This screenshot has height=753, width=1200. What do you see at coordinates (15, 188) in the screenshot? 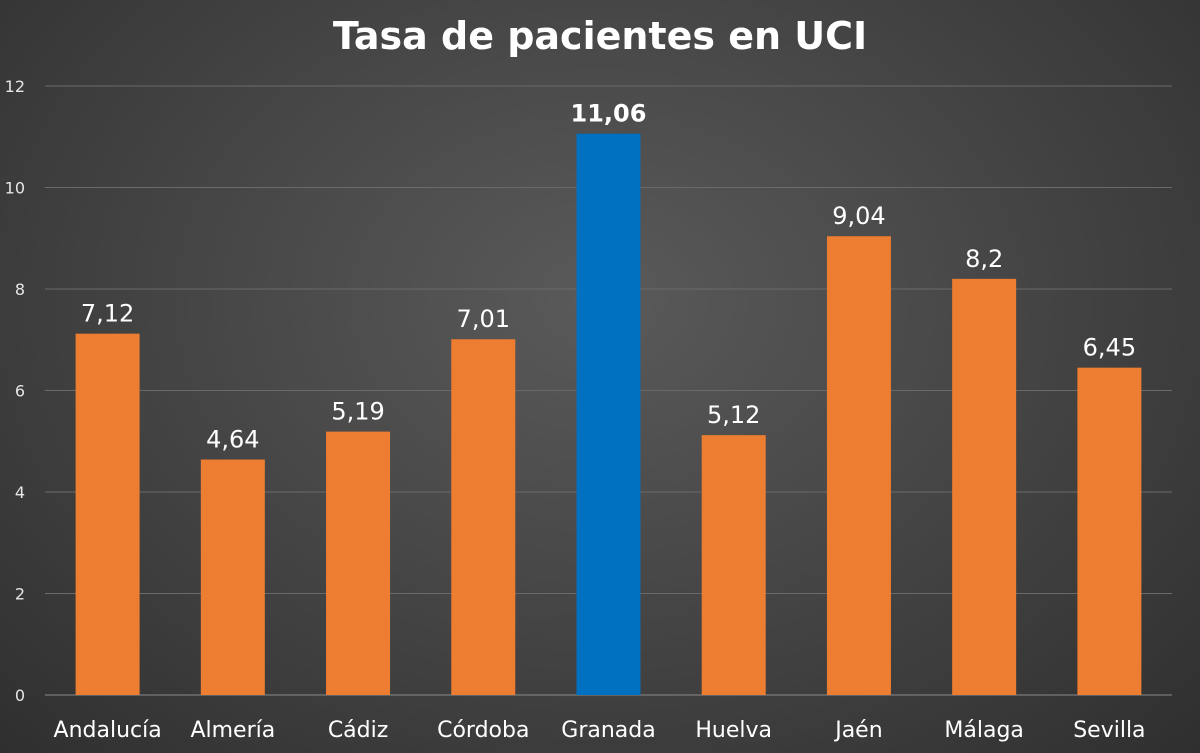
I see `y-tick-label: 10` at bounding box center [15, 188].